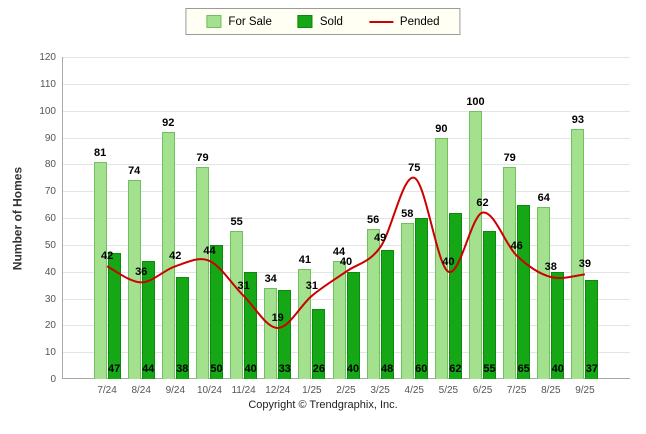  Describe the element at coordinates (489, 369) in the screenshot. I see `sold-value-label: 55` at that location.